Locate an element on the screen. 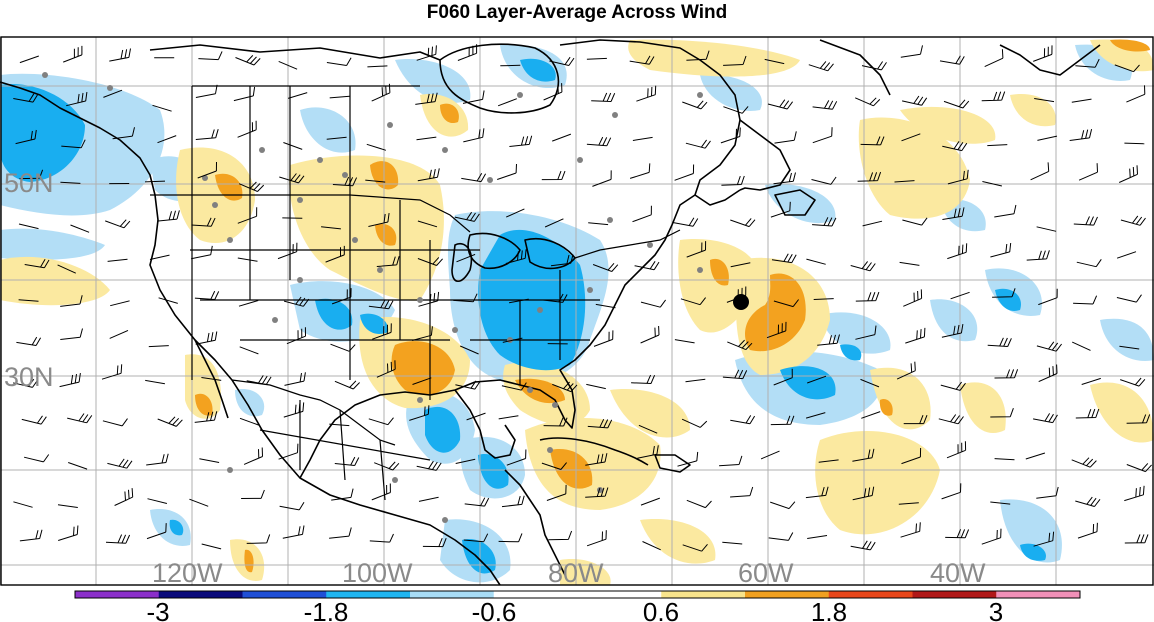  colorbar-frame is located at coordinates (577, 594).